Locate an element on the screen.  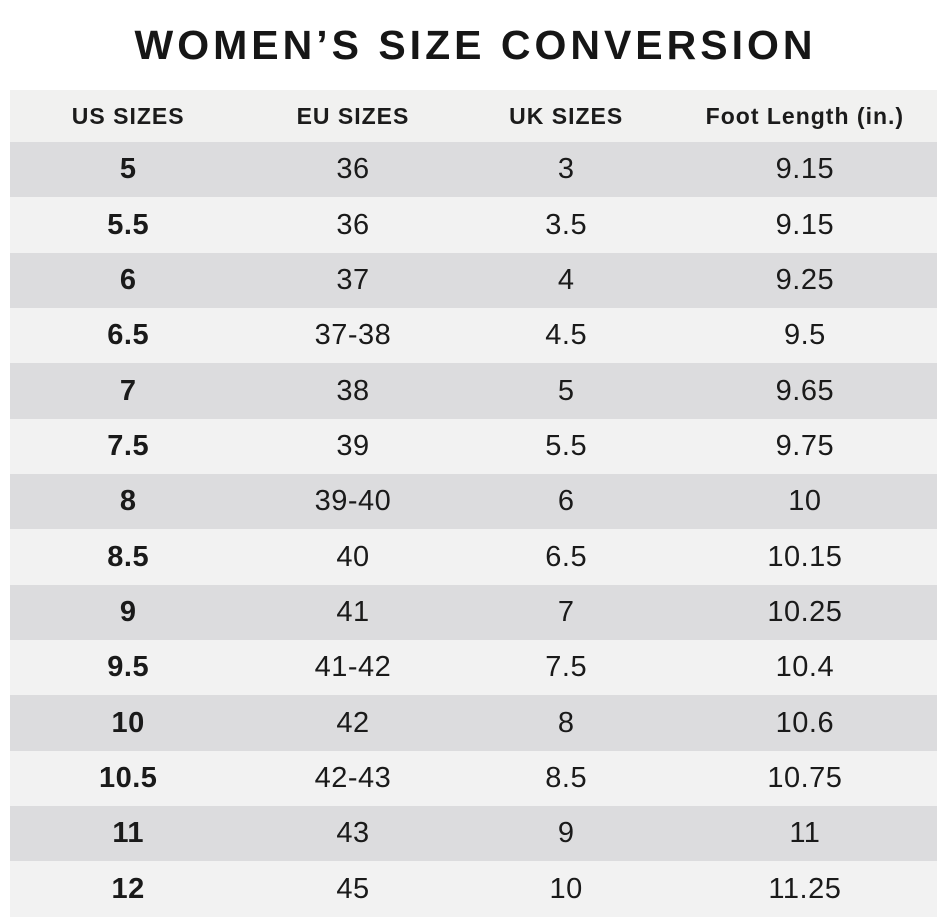
table-row: 9.5 41-42 7.5 10.4 is located at coordinates (473, 668).